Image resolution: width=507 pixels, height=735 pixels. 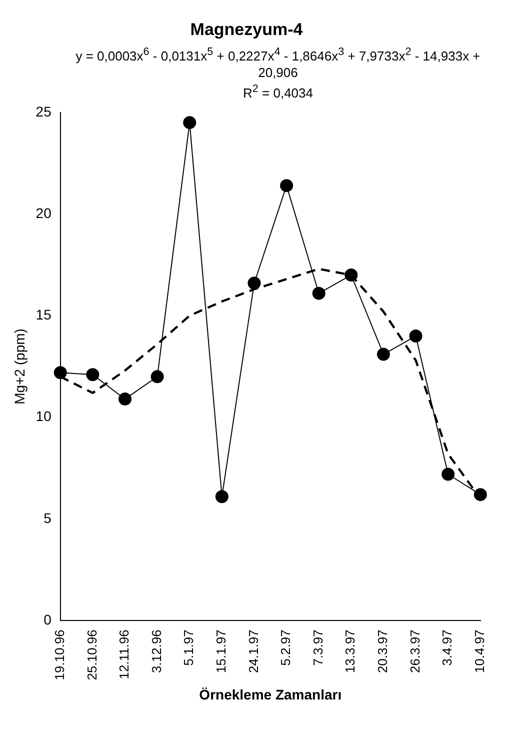 I want to click on text: R$^{2}$ = 0,4034, so click(x=278, y=92).